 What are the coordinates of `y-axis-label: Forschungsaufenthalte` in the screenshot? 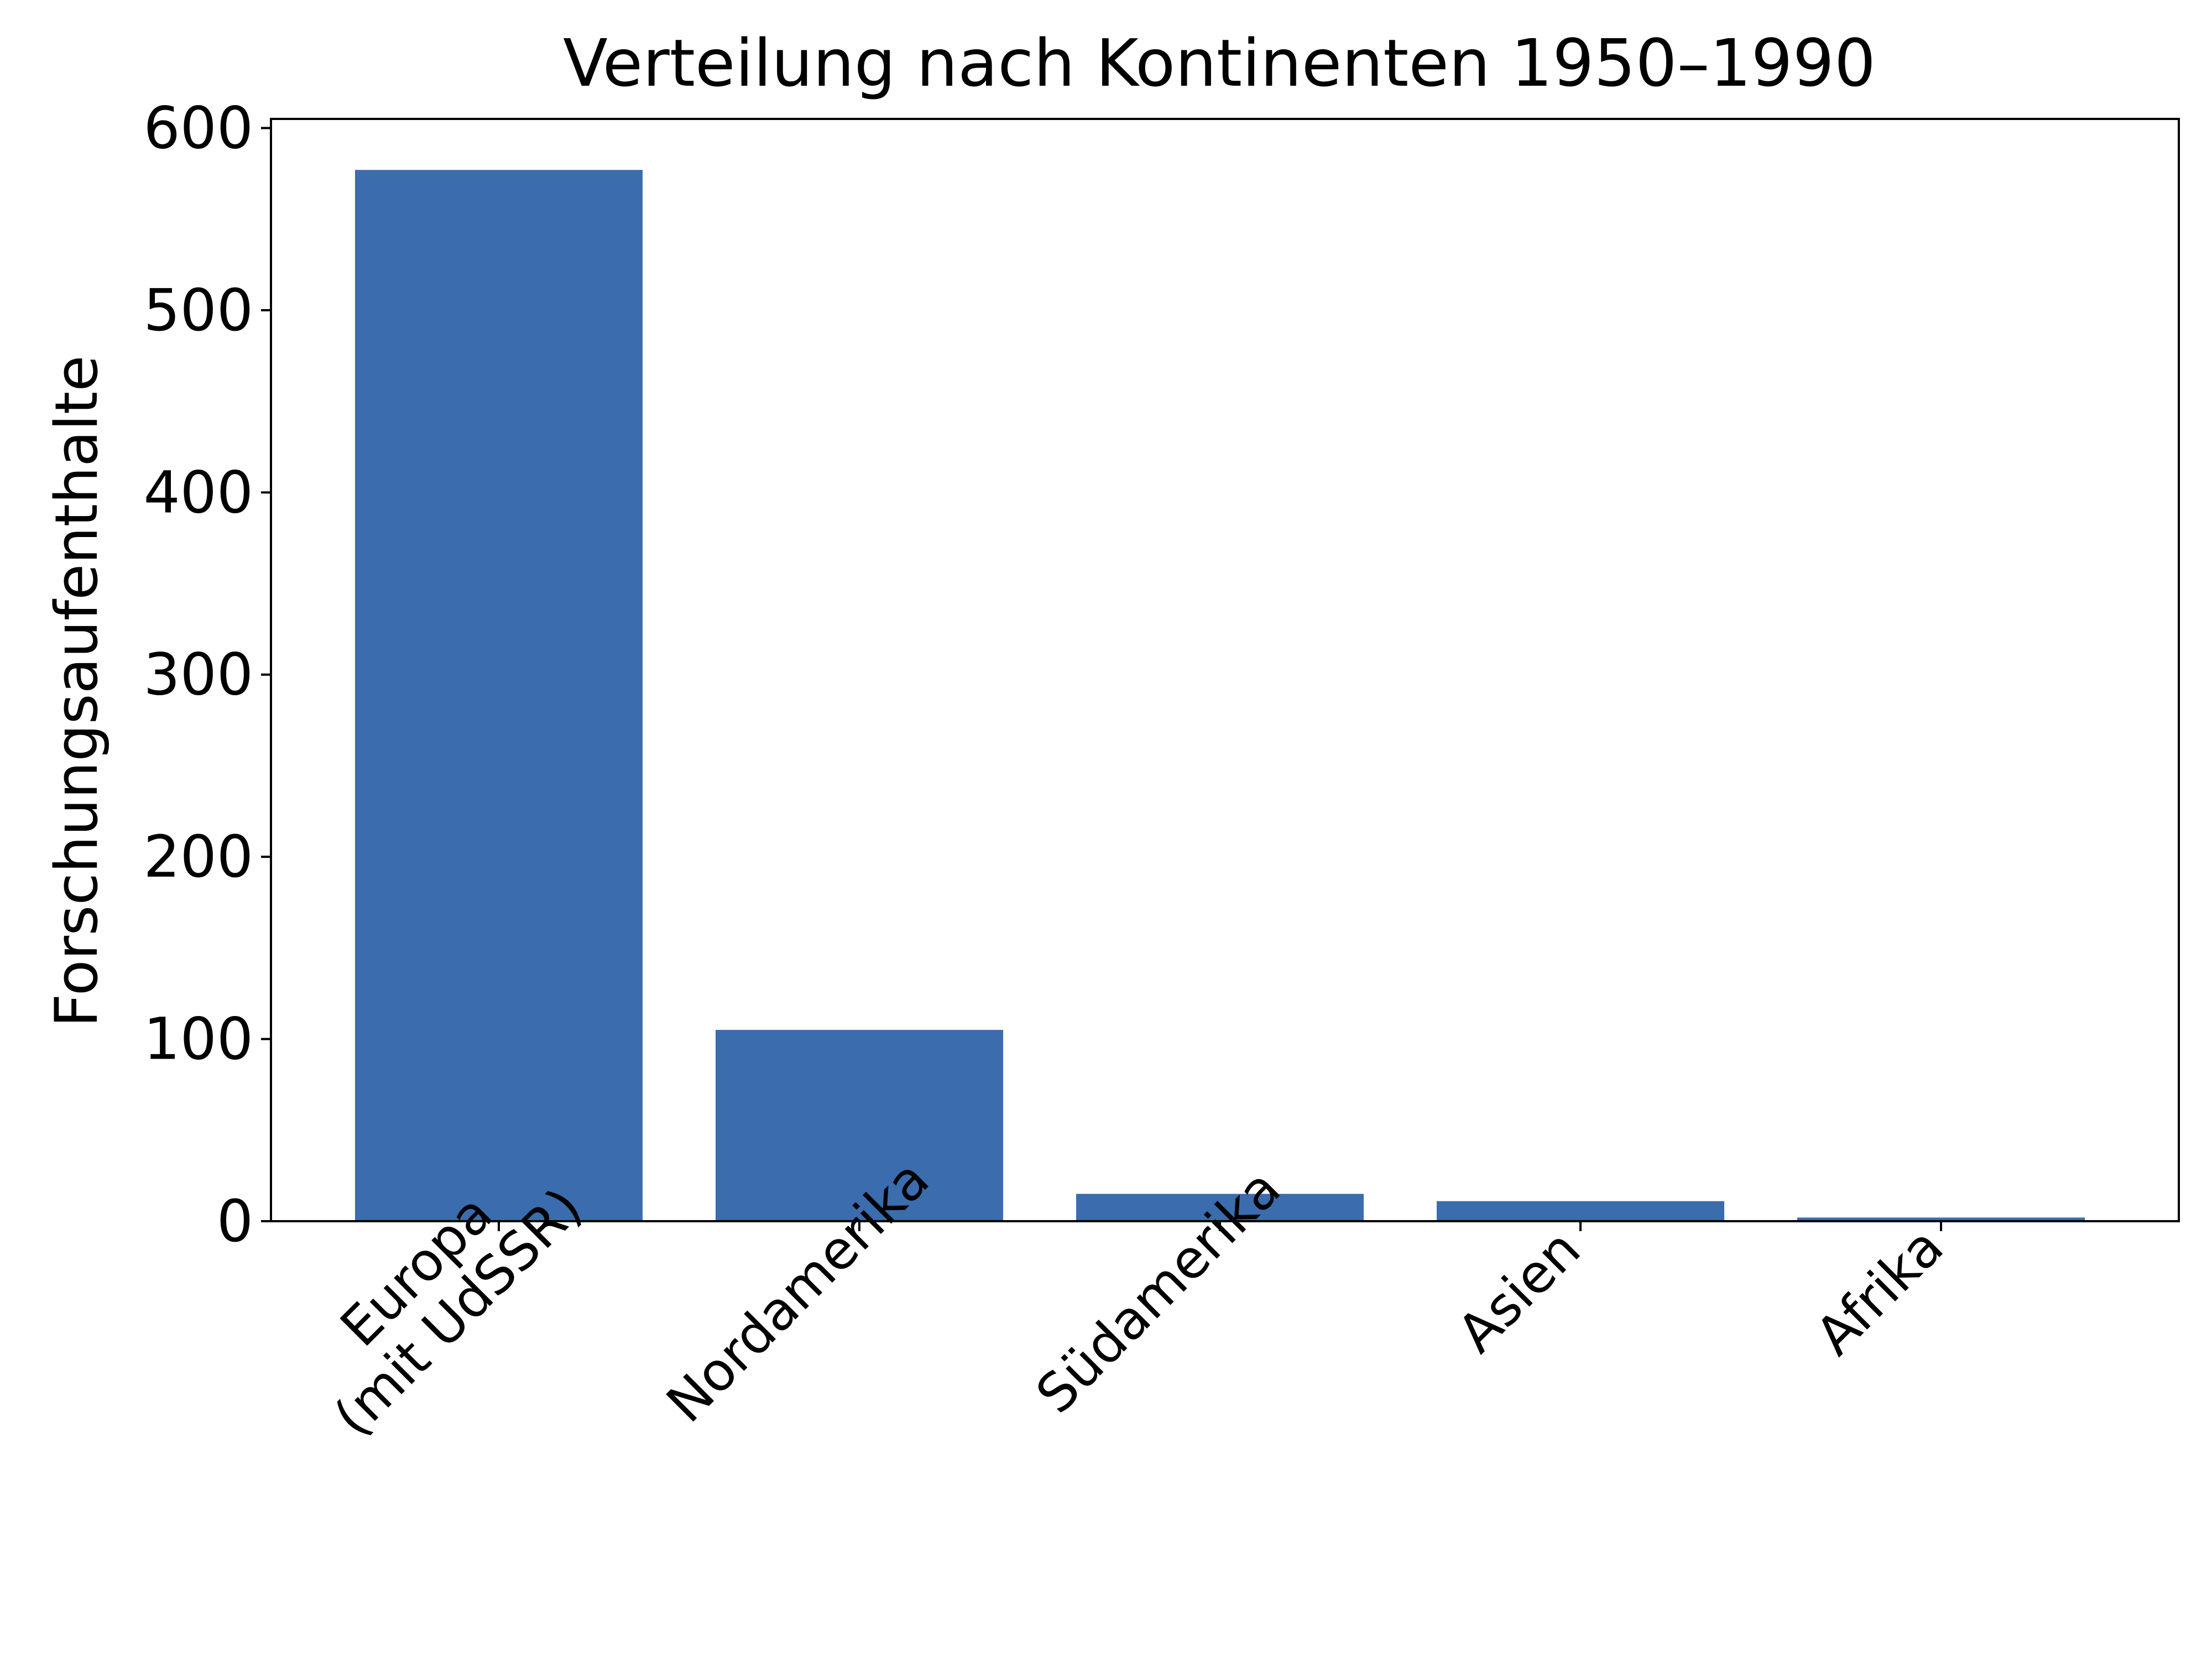 It's located at (77, 692).